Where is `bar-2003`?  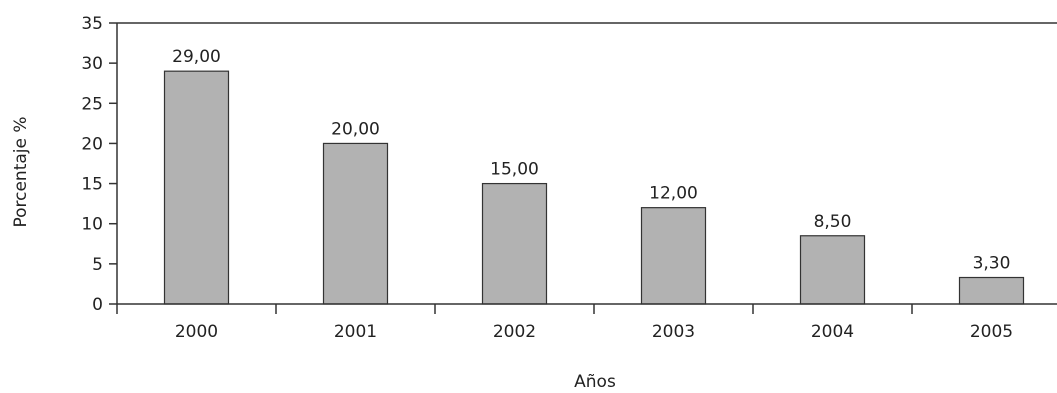 bar-2003 is located at coordinates (673, 256).